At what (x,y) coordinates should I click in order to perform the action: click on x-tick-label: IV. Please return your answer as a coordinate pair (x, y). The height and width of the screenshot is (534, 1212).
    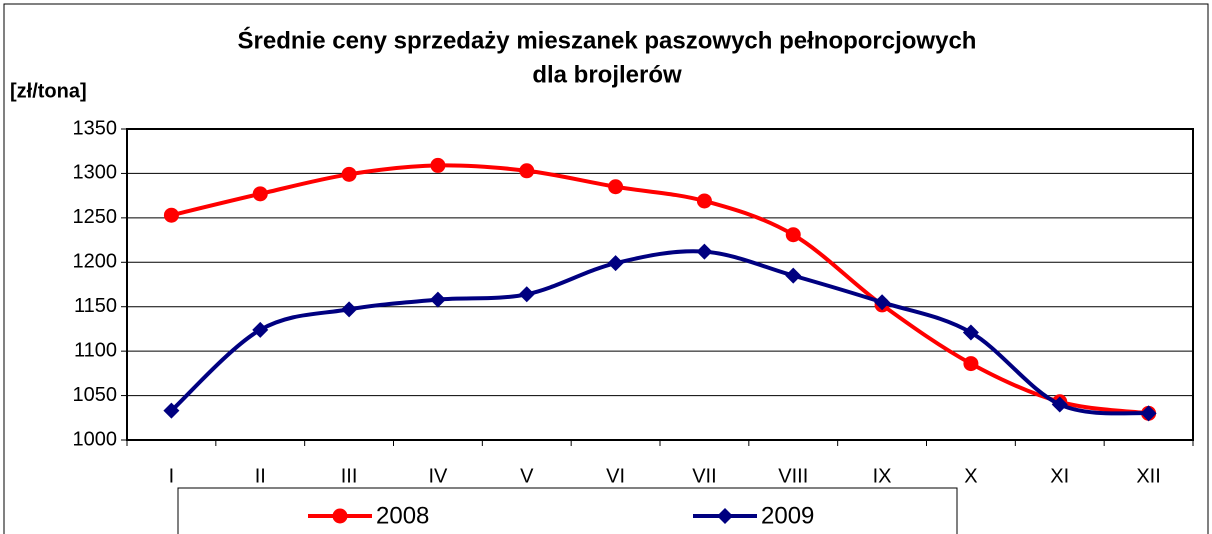
    Looking at the image, I should click on (438, 476).